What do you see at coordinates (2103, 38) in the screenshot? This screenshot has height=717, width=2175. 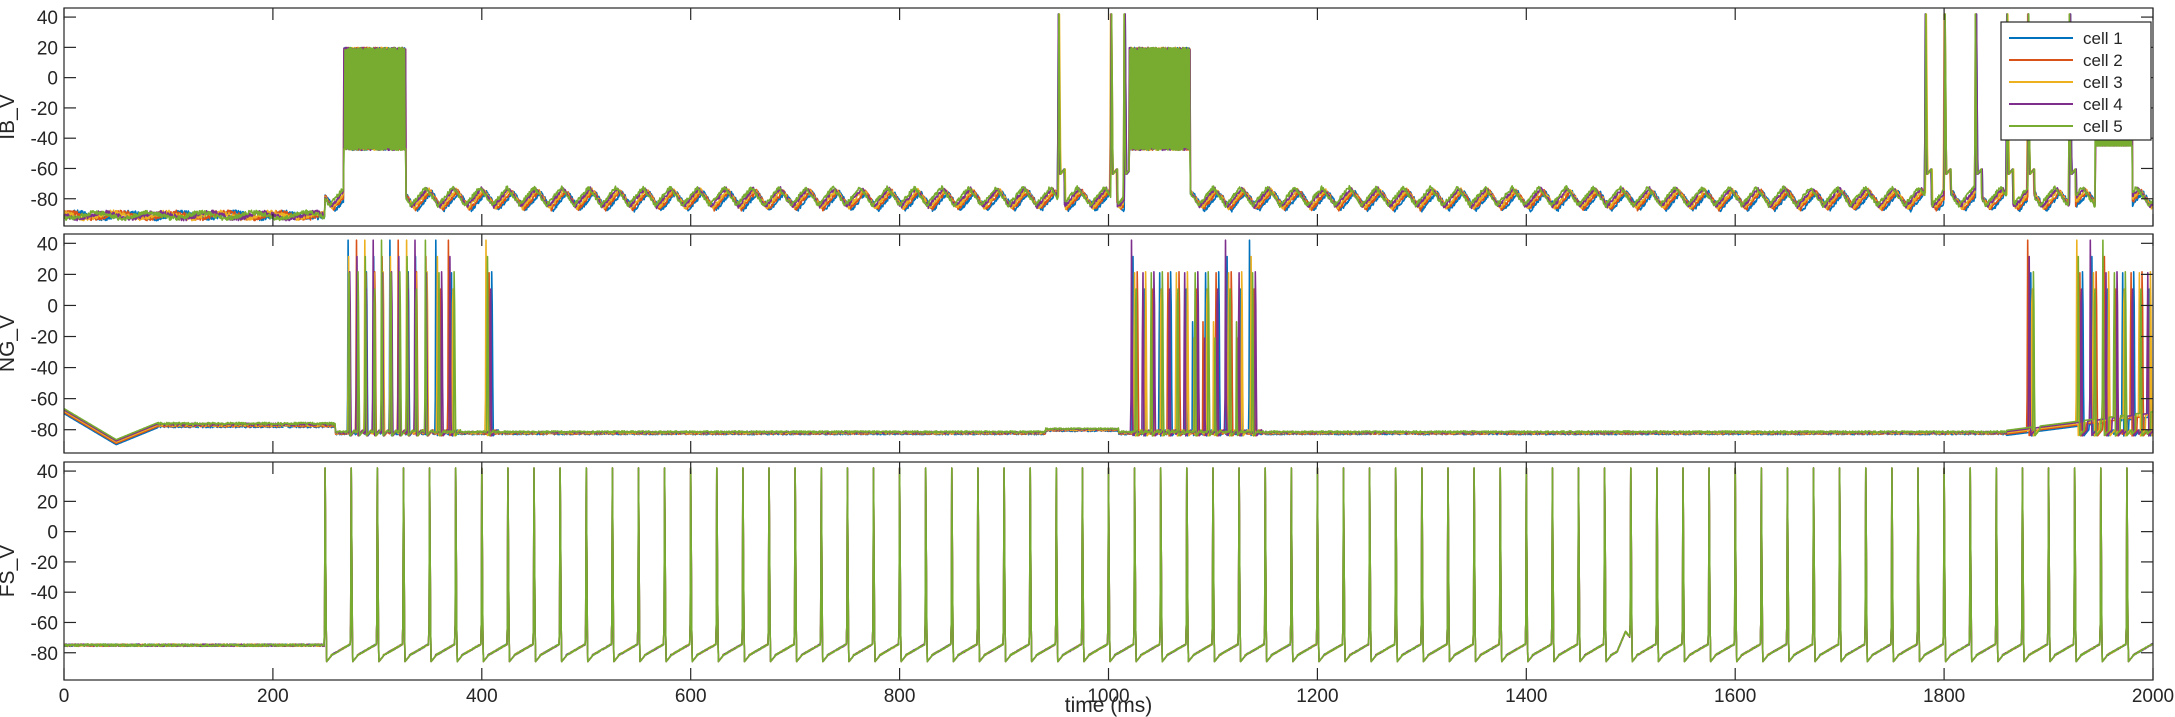 I see `legend-label: cell 1` at bounding box center [2103, 38].